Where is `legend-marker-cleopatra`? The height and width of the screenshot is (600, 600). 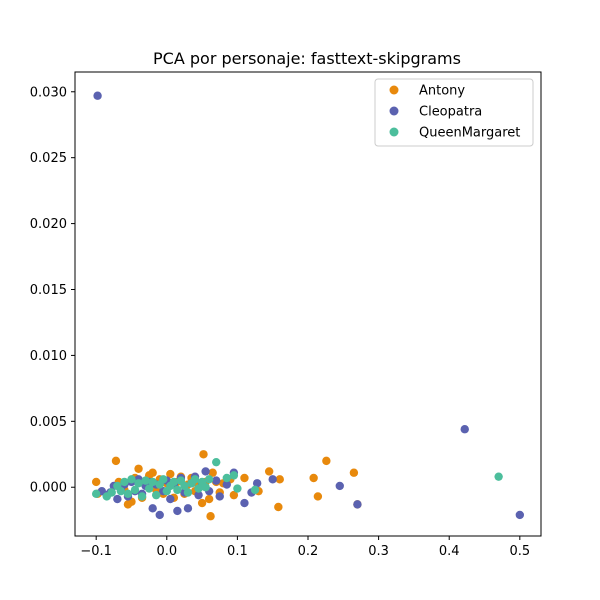
legend-marker-cleopatra is located at coordinates (394, 111).